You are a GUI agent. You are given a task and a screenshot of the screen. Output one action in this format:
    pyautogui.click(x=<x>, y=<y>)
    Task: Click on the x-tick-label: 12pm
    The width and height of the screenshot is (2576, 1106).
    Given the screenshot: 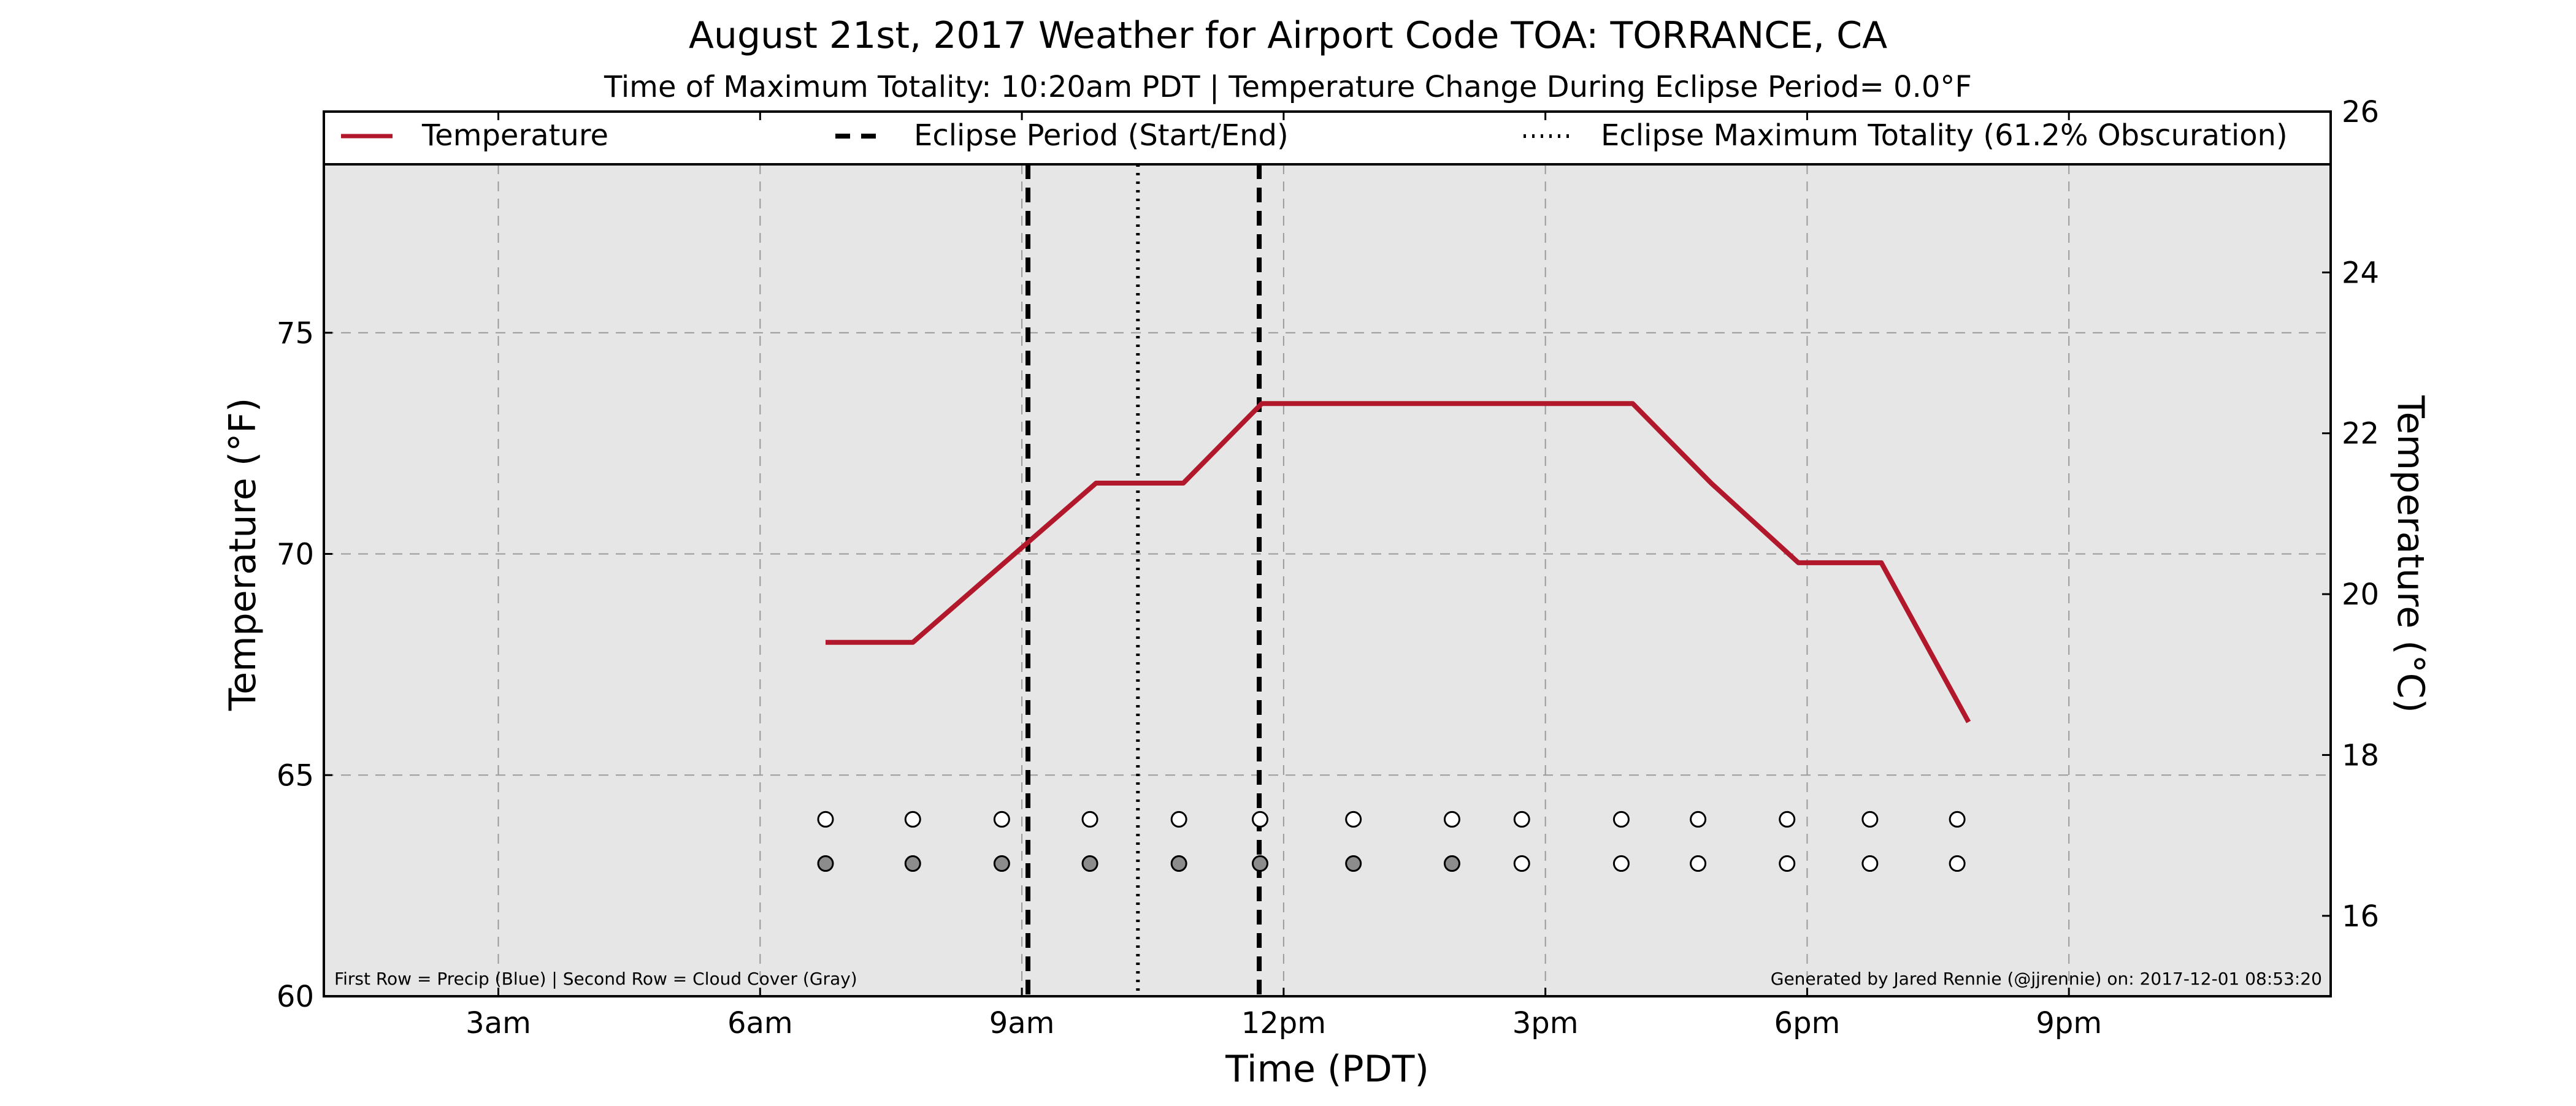 What is the action you would take?
    pyautogui.click(x=1283, y=1023)
    